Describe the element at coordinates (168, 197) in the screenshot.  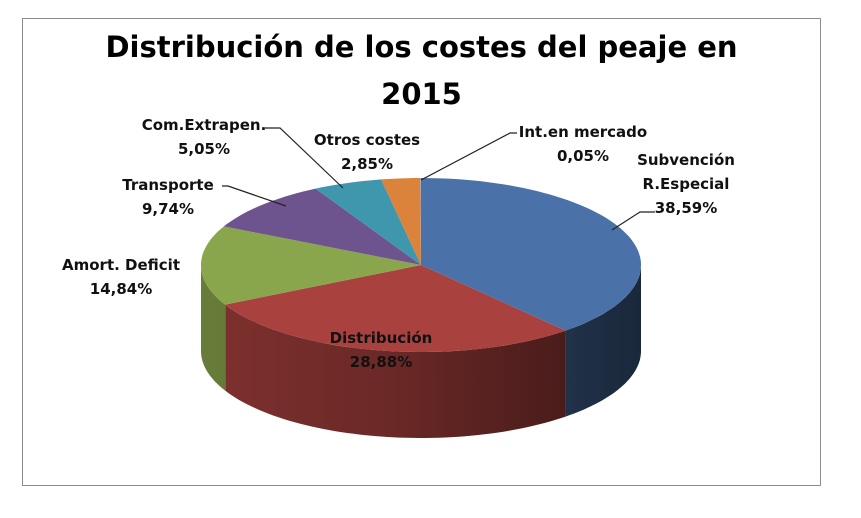
I see `label-transporte: Transporte 9,74%` at that location.